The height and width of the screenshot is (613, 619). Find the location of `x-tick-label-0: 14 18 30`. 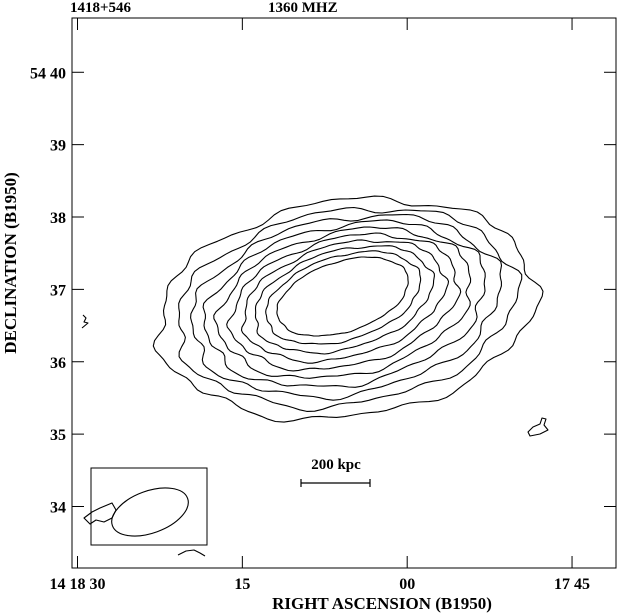

x-tick-label-0: 14 18 30 is located at coordinates (77, 584).